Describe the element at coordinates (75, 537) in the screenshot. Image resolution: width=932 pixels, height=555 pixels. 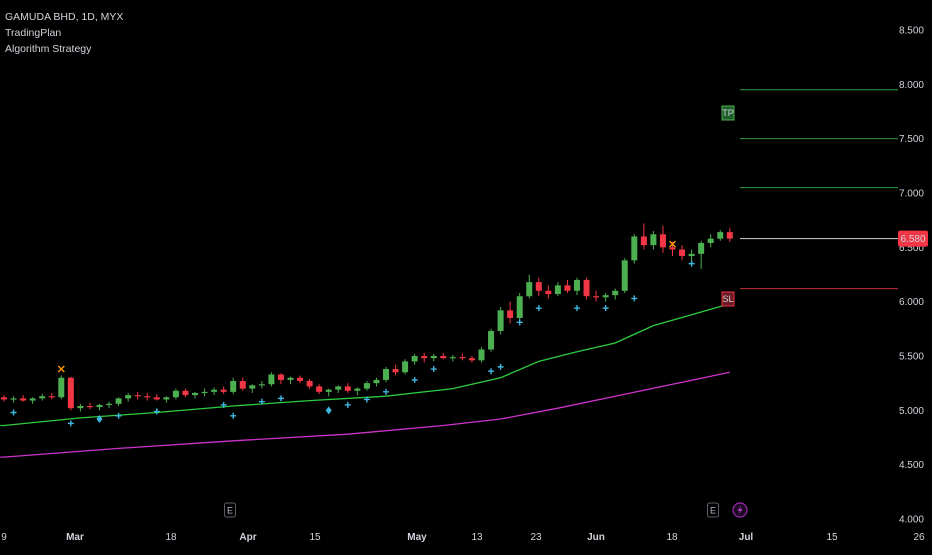
I see `x-axis-tick-label: Mar` at that location.